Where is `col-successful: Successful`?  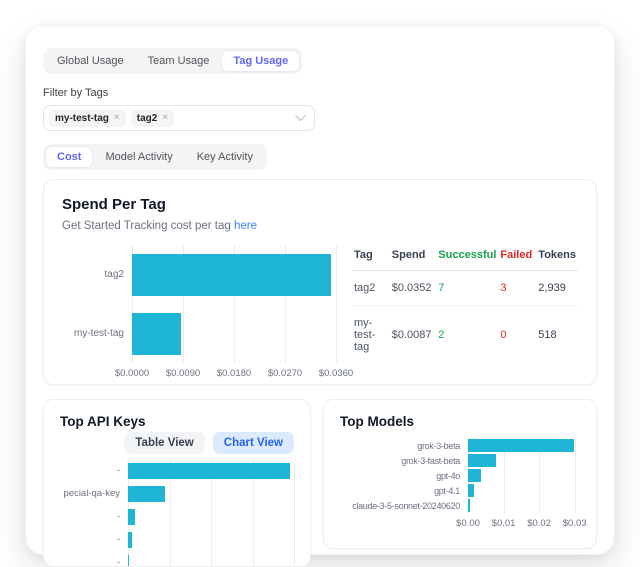 col-successful: Successful is located at coordinates (467, 258).